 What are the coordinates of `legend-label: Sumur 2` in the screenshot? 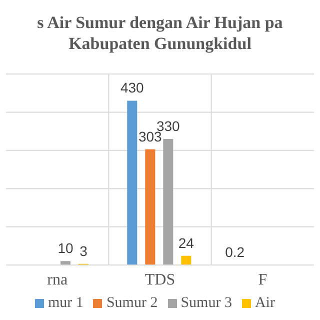 It's located at (132, 303).